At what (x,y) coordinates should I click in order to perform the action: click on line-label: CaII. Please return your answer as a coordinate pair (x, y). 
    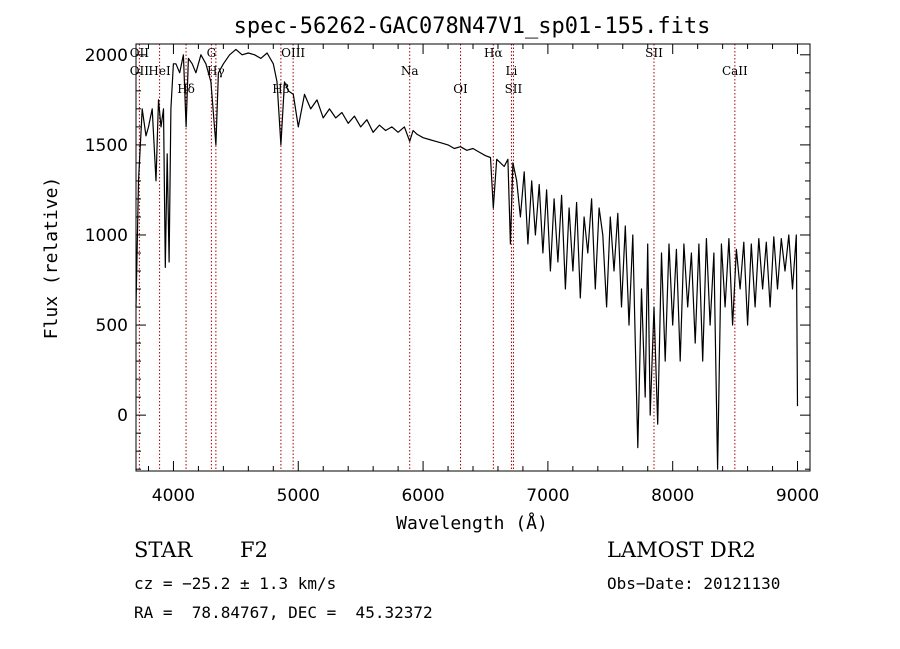
    Looking at the image, I should click on (735, 71).